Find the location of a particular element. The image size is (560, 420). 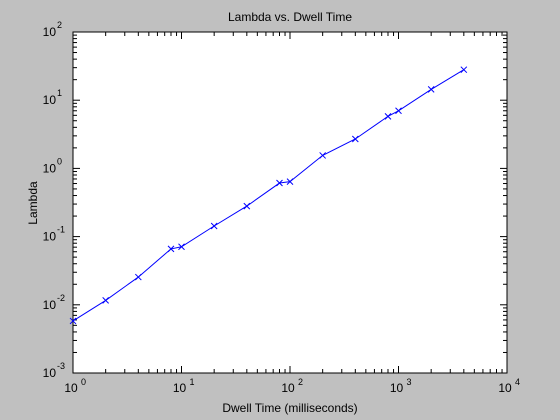

y-tick-label-exponent: -1 is located at coordinates (61, 230).